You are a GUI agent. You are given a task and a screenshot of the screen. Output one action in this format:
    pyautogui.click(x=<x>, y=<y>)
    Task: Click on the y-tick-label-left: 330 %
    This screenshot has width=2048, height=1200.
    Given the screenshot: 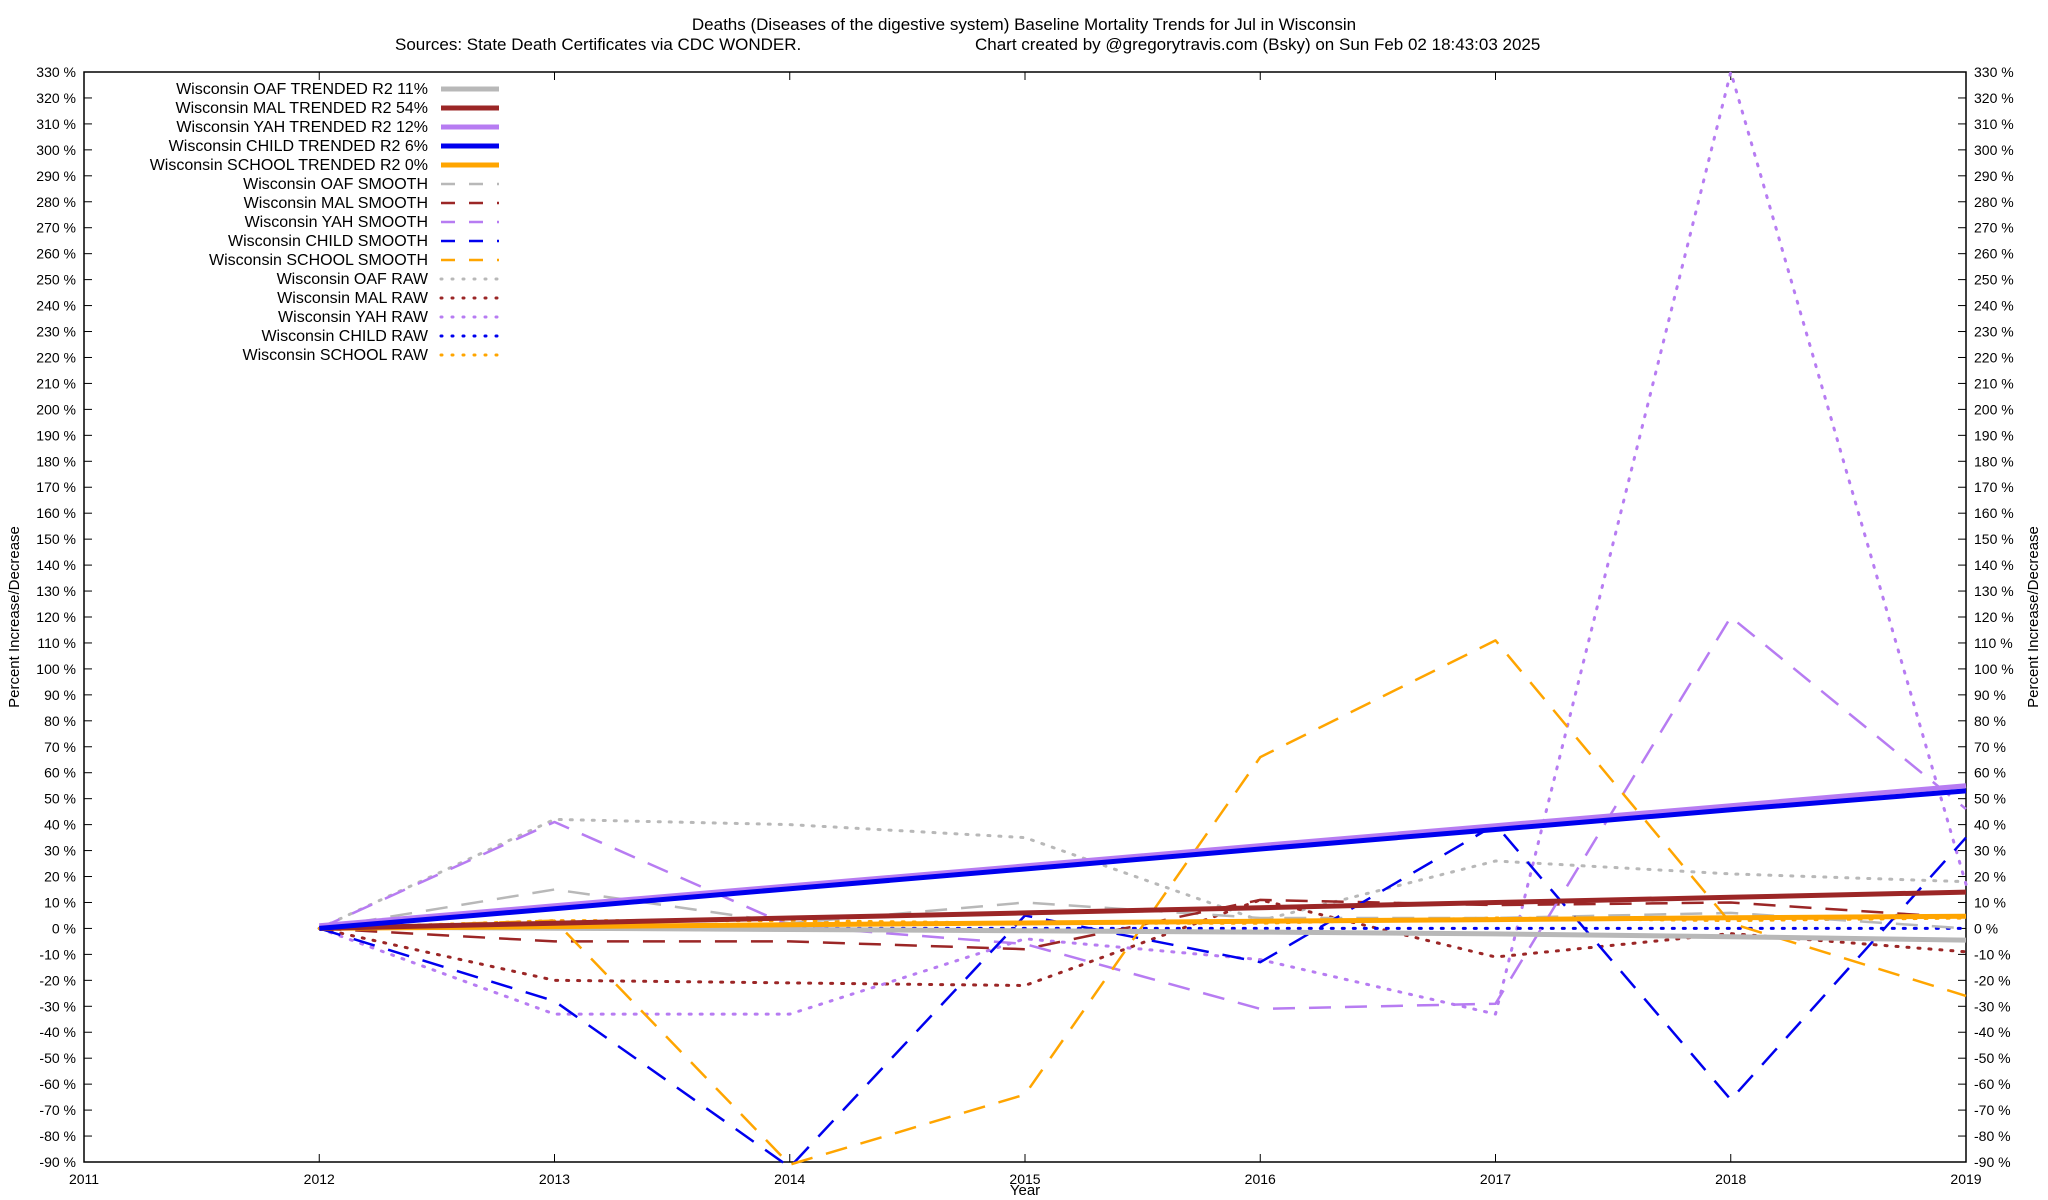 What is the action you would take?
    pyautogui.click(x=56, y=72)
    